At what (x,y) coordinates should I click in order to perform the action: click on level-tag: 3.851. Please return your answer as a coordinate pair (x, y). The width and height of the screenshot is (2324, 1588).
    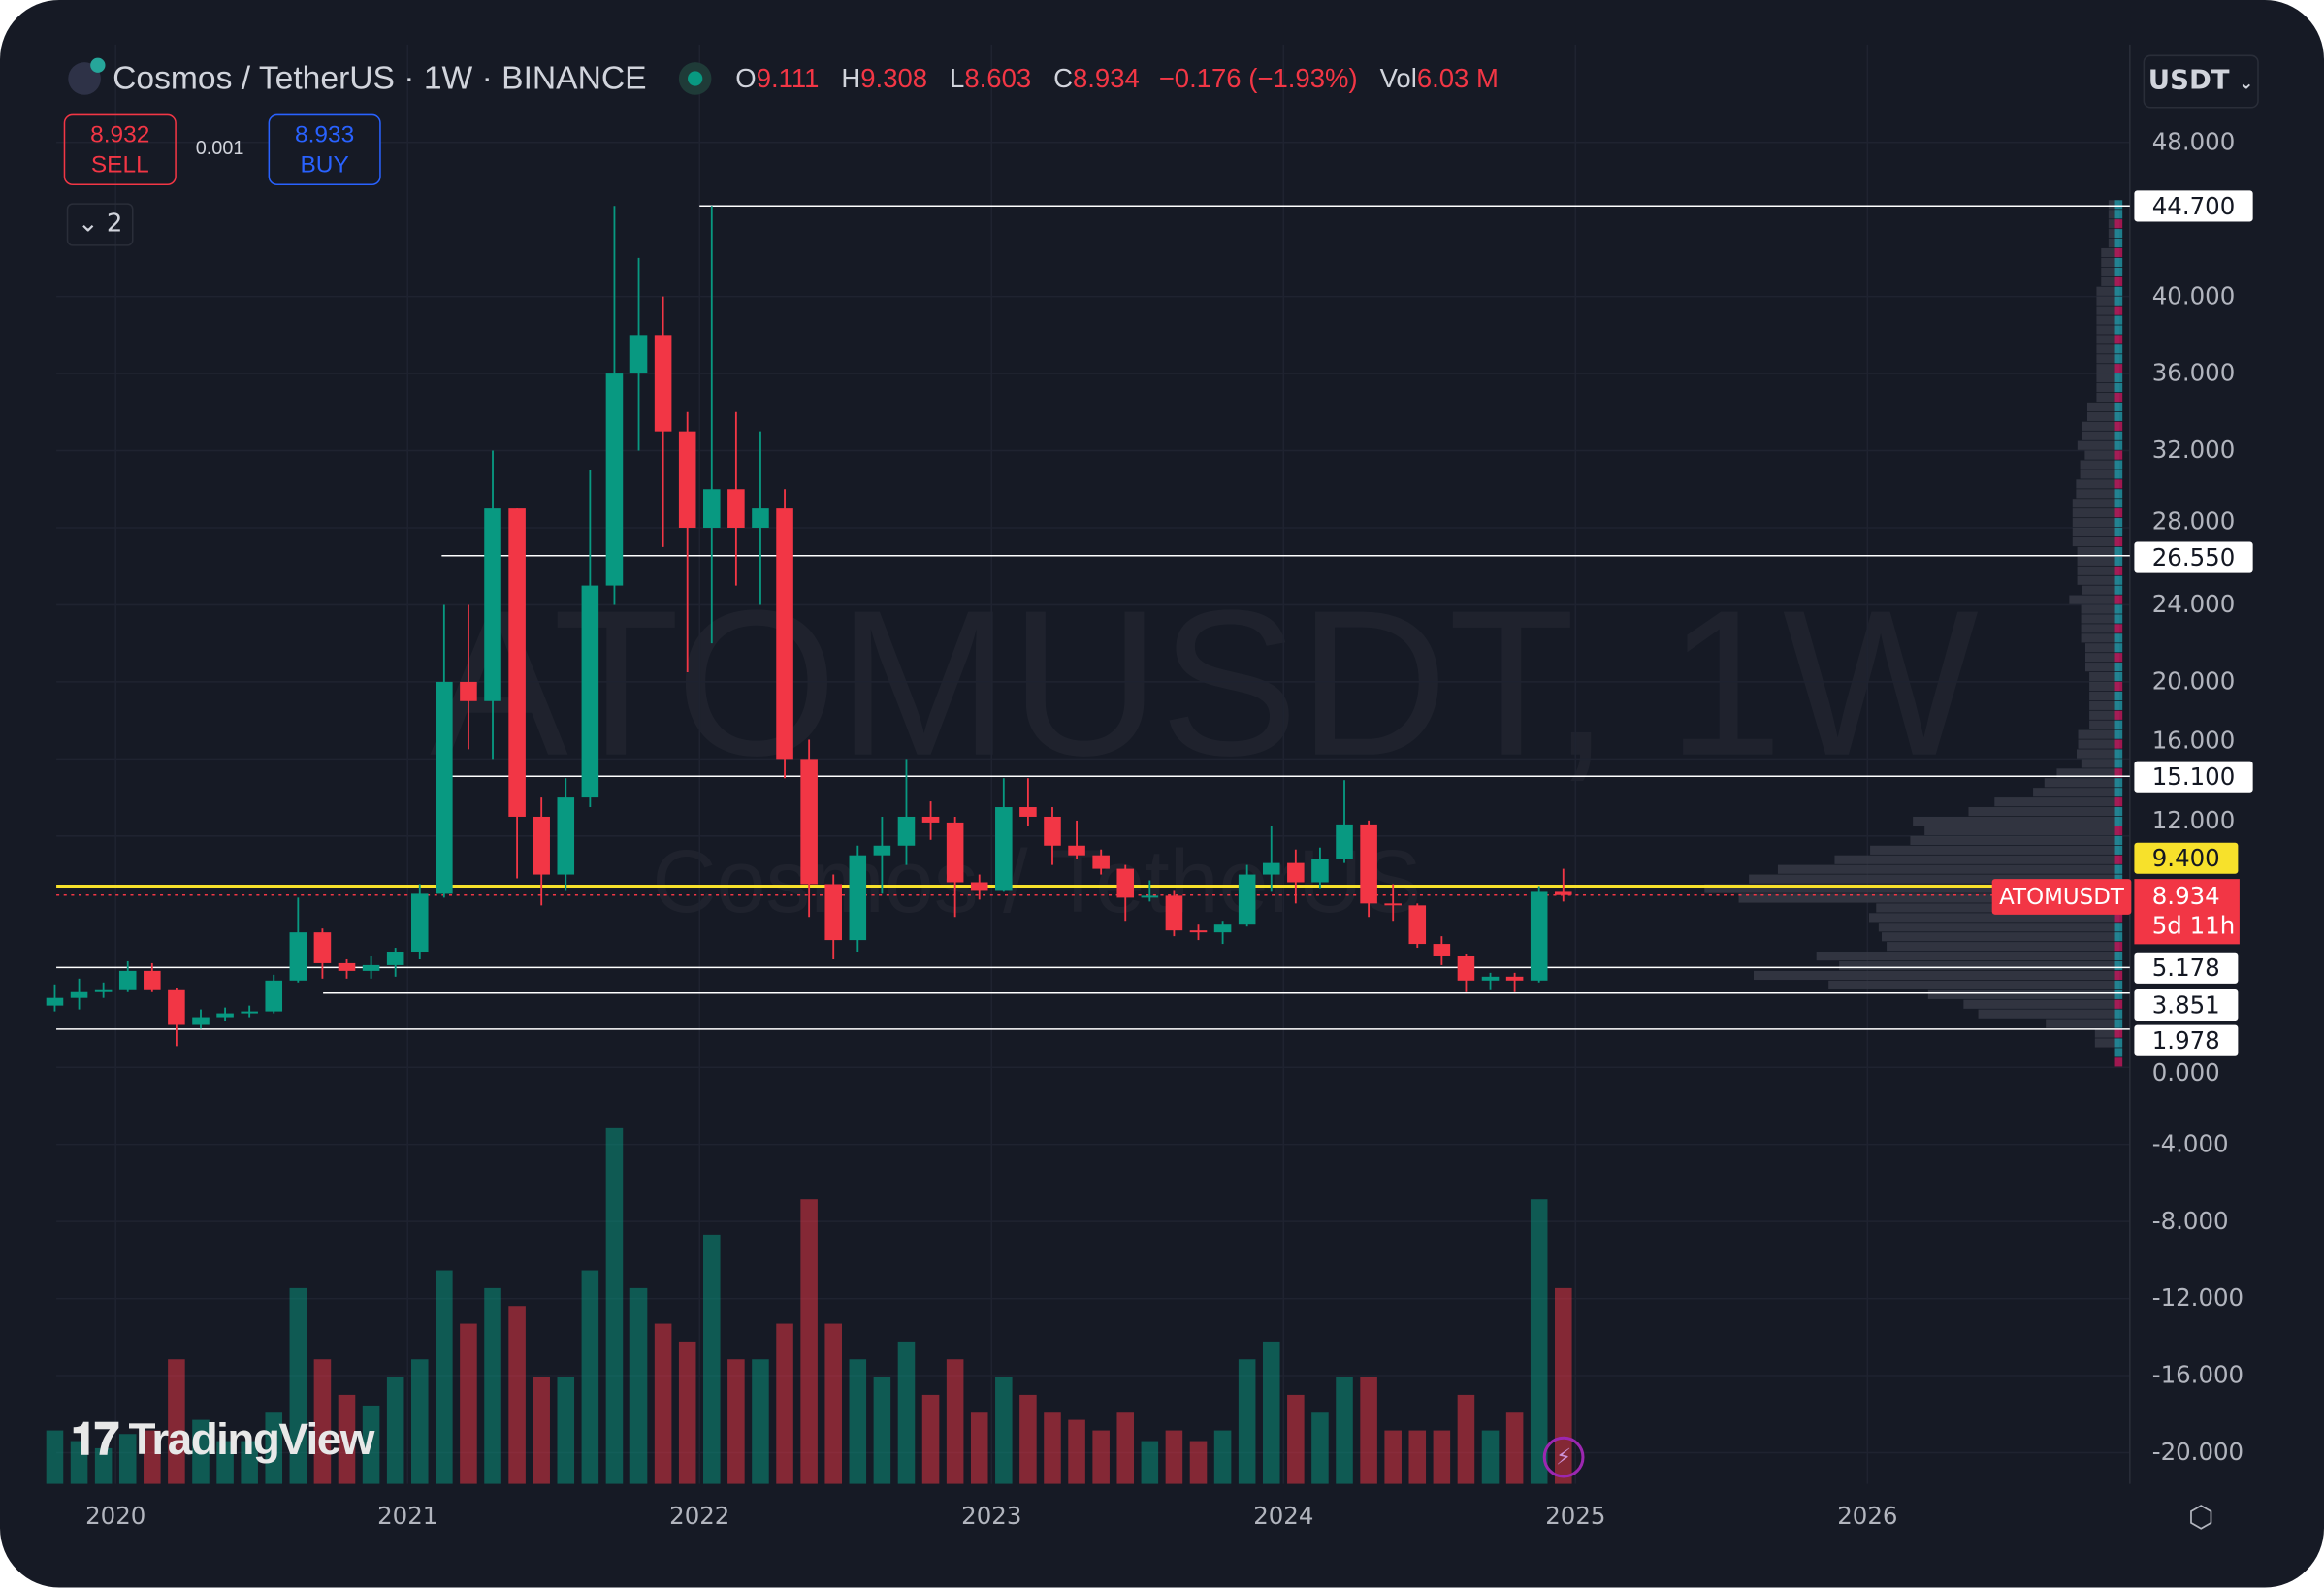
    Looking at the image, I should click on (2186, 1004).